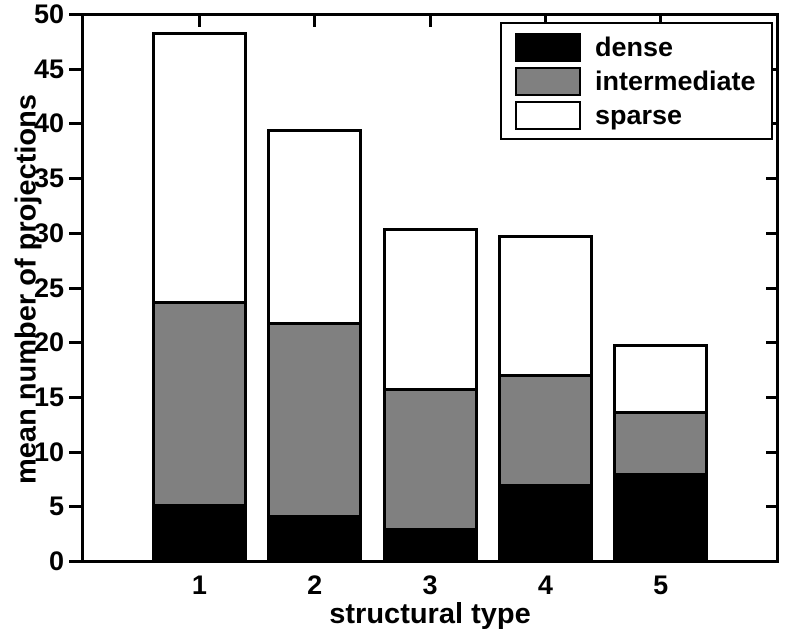 Image resolution: width=786 pixels, height=637 pixels. What do you see at coordinates (48, 232) in the screenshot?
I see `y-axis-tick-label: 30` at bounding box center [48, 232].